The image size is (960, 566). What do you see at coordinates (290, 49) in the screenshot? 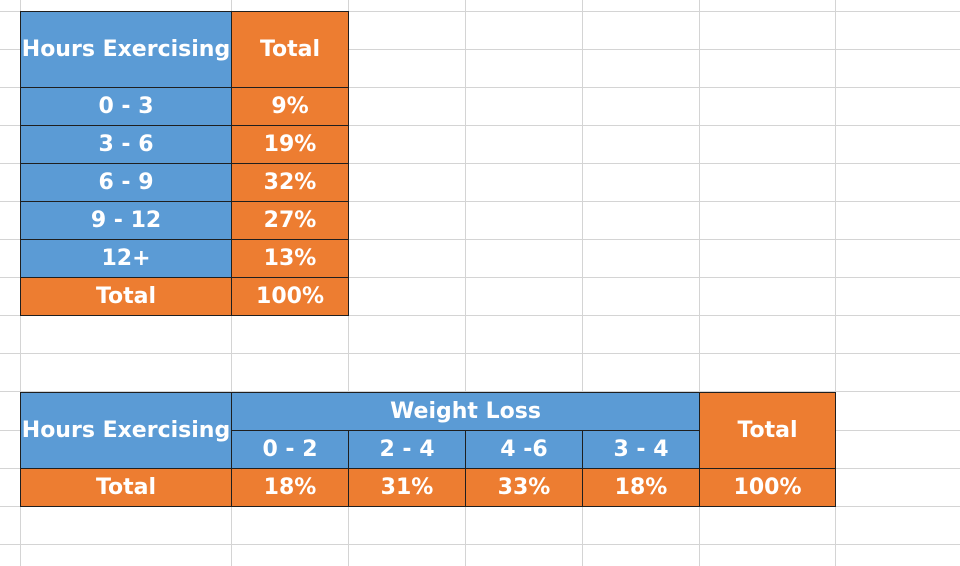
I see `table1-header-total: Total` at bounding box center [290, 49].